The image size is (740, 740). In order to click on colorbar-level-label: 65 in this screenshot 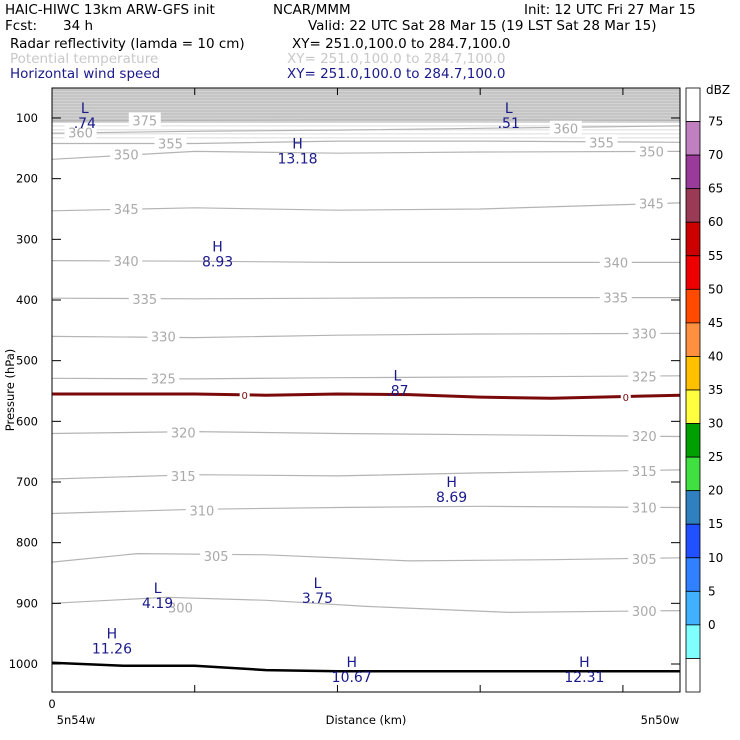, I will do `click(715, 189)`.